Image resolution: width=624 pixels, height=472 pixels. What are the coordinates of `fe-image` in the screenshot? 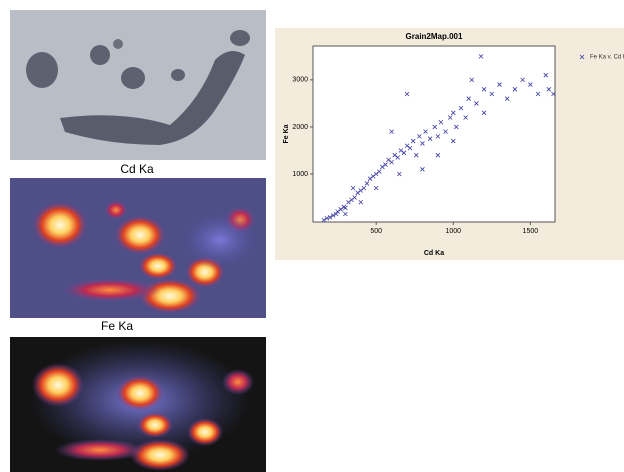 It's located at (138, 248).